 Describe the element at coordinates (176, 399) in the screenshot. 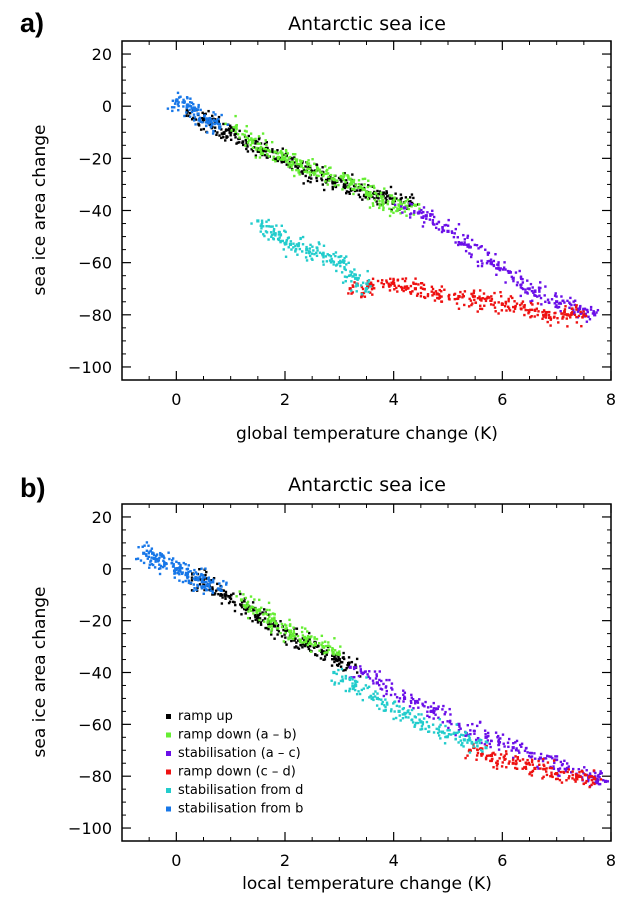

I see `x-tick-label: 0` at that location.